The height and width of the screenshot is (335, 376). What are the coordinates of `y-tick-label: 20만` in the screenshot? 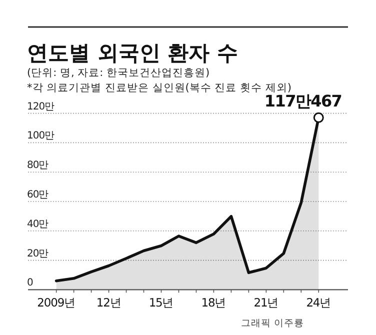 It's located at (38, 254).